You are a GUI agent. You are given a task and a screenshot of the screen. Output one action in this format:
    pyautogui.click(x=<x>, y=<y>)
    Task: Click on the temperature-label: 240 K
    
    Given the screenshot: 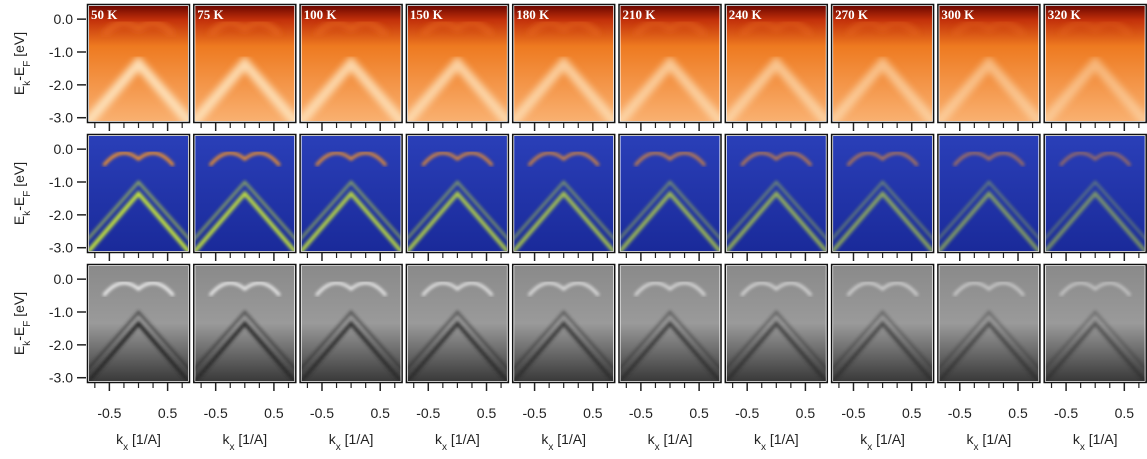 What is the action you would take?
    pyautogui.click(x=746, y=14)
    